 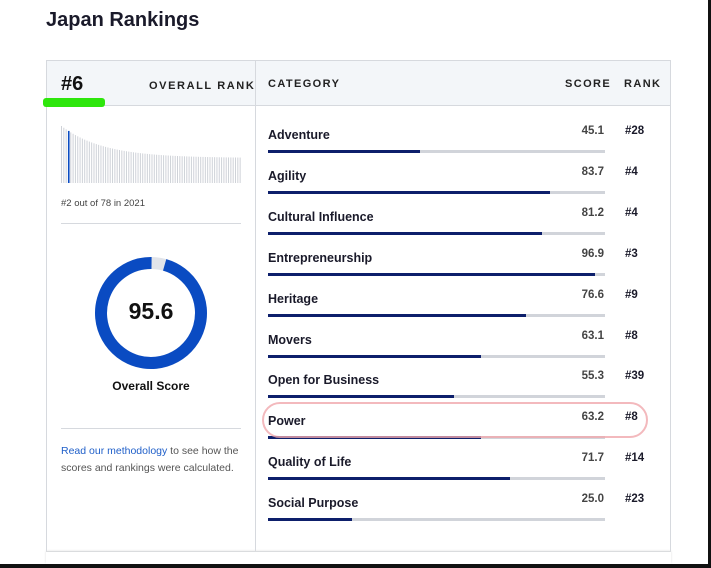 What do you see at coordinates (588, 84) in the screenshot?
I see `score-header: SCORE` at bounding box center [588, 84].